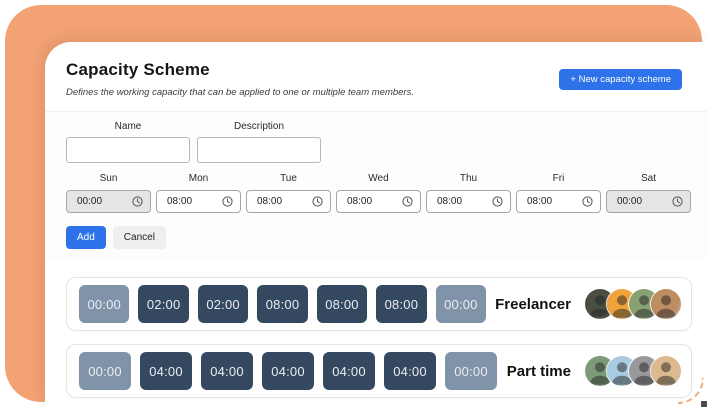 The height and width of the screenshot is (407, 707). What do you see at coordinates (379, 237) in the screenshot?
I see `form-actions: Add Cancel` at bounding box center [379, 237].